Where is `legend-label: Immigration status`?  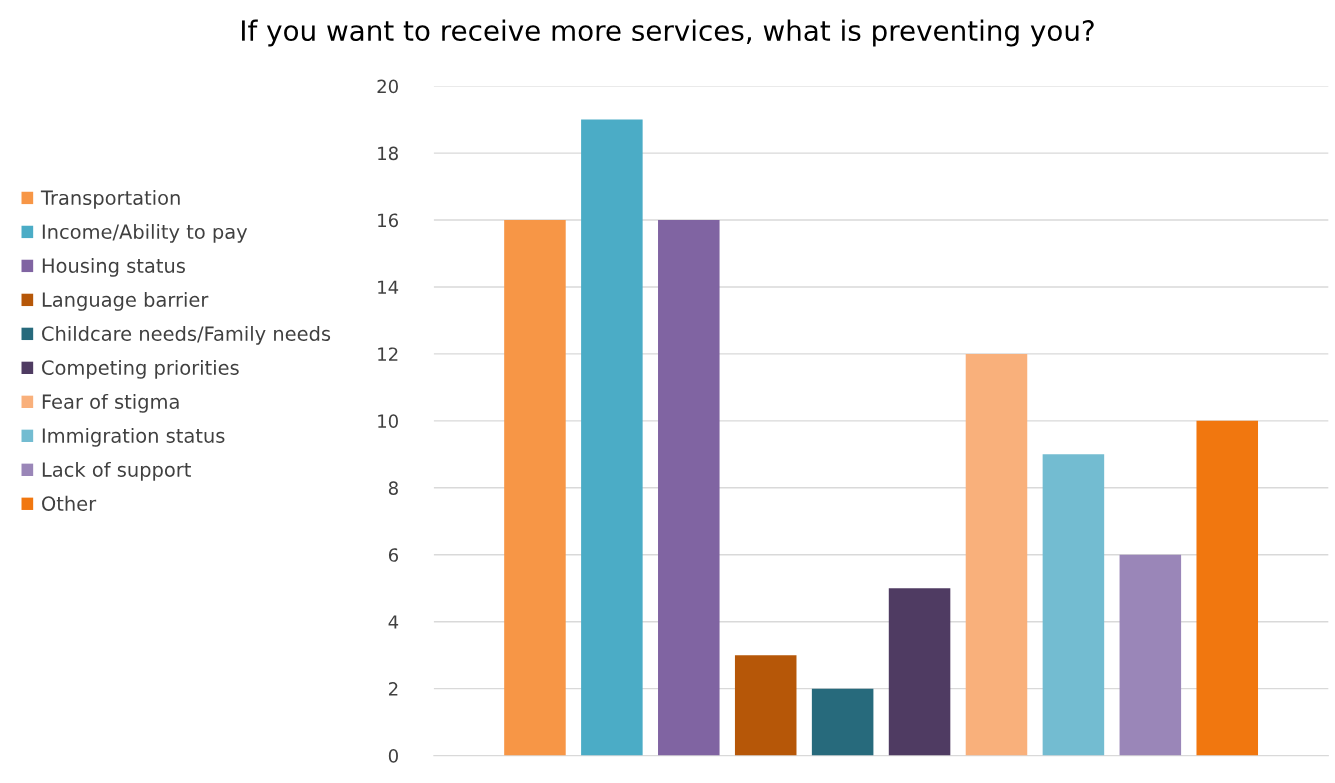 legend-label: Immigration status is located at coordinates (133, 437).